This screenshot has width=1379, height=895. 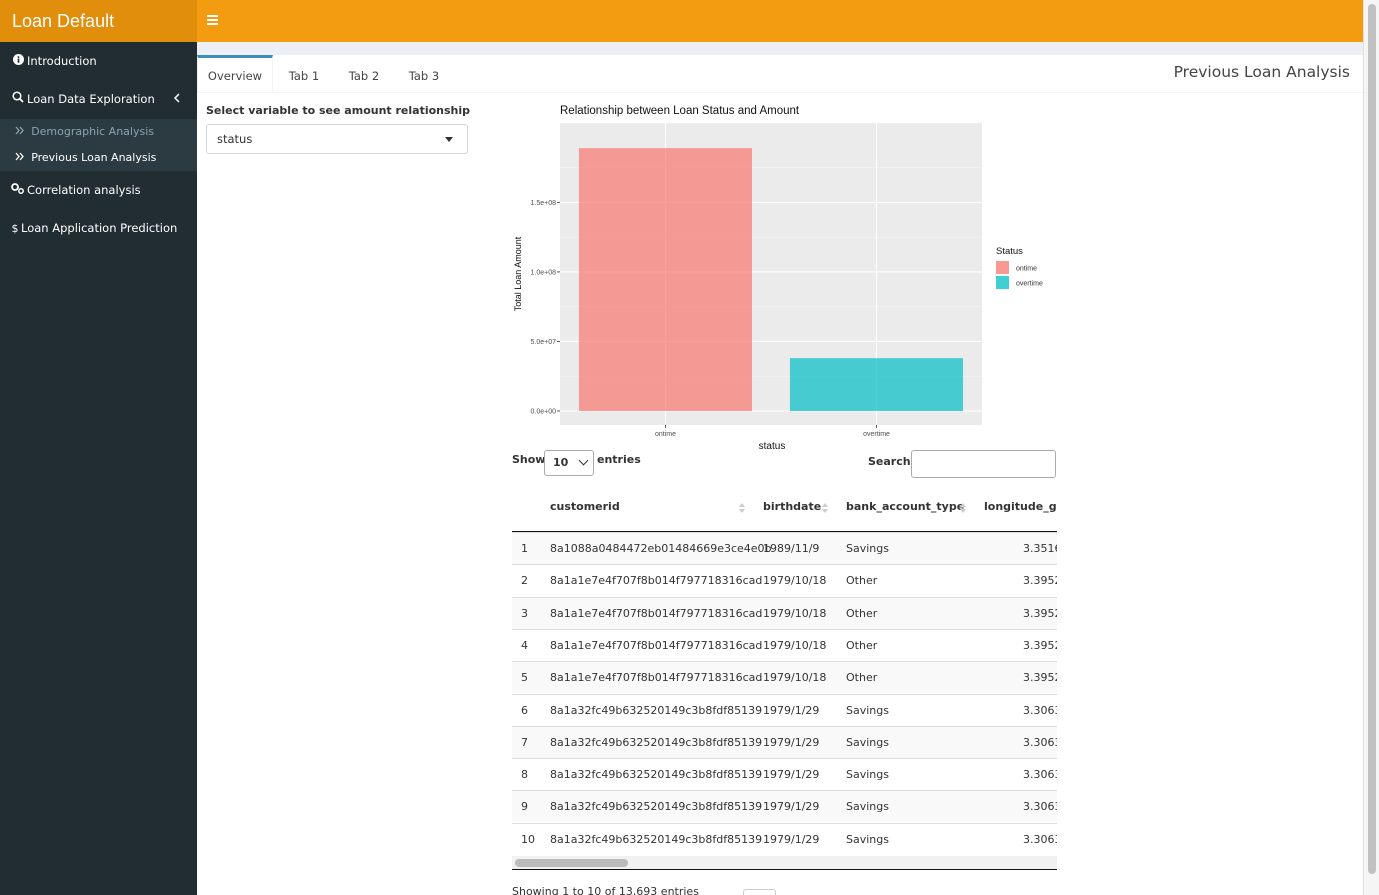 I want to click on entries-length-select: 10, so click(x=569, y=463).